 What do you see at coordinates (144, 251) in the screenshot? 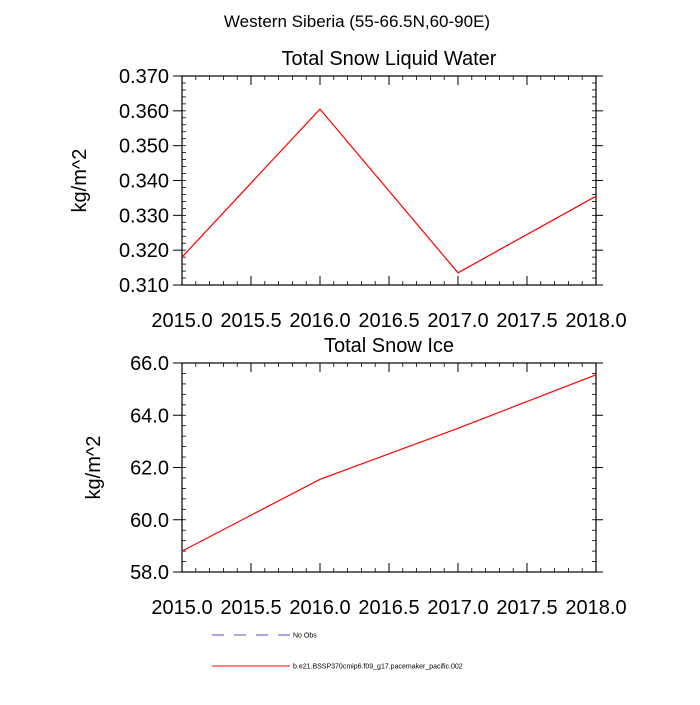
I see `y-tick-label: 0.320` at bounding box center [144, 251].